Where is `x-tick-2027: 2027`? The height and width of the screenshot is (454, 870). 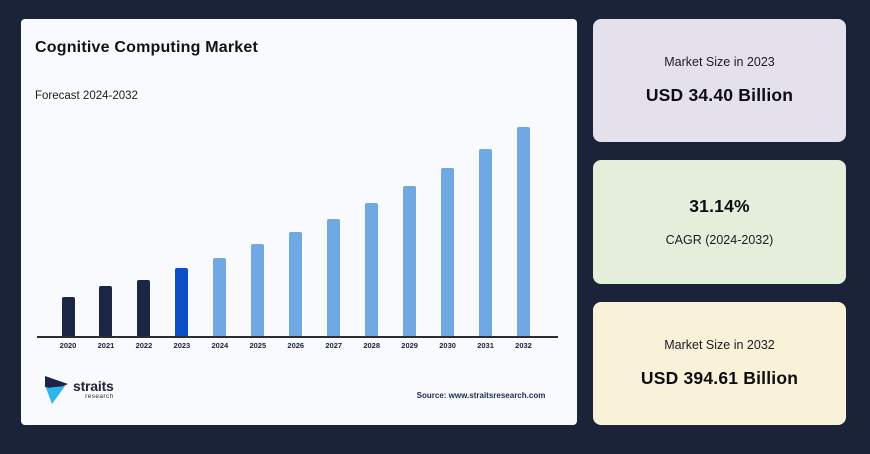 x-tick-2027: 2027 is located at coordinates (334, 345).